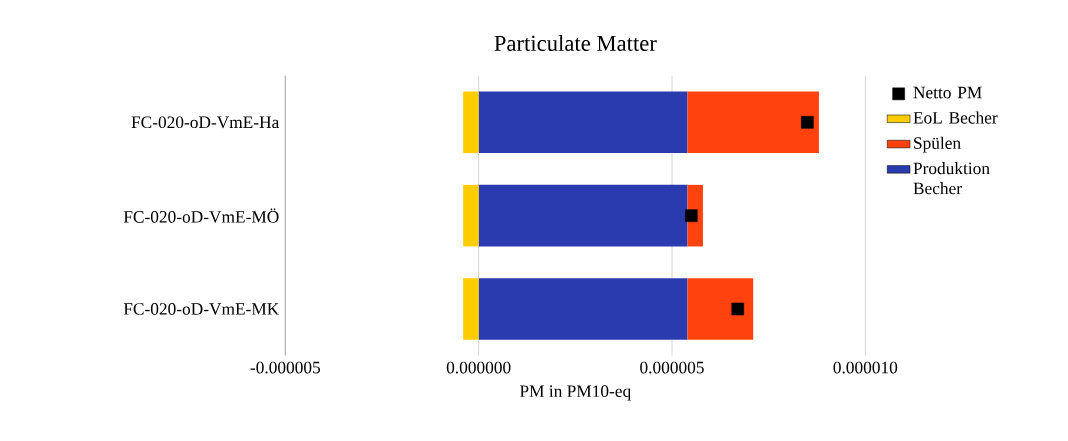 The width and height of the screenshot is (1068, 441). Describe the element at coordinates (205, 122) in the screenshot. I see `y-tick-label: FC-020-oD-VmE-Ha` at that location.